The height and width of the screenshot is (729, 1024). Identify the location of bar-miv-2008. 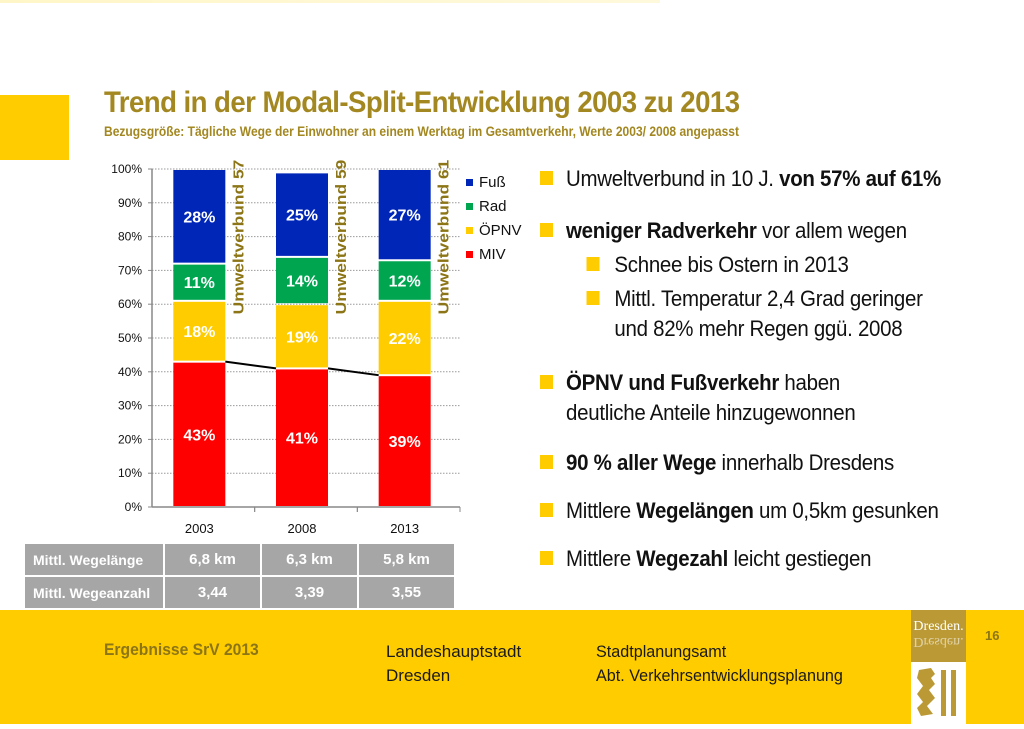
(302, 437).